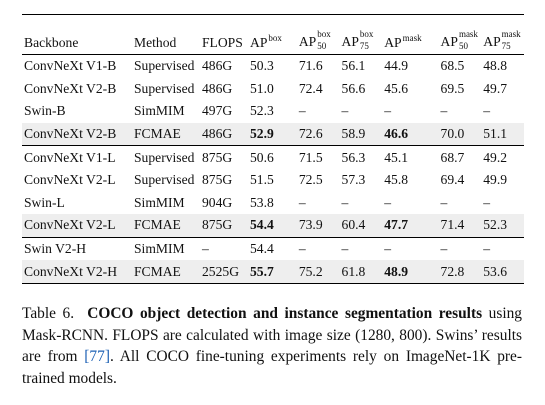 The image size is (545, 405). What do you see at coordinates (502, 272) in the screenshot?
I see `cell-ap-mask-75: 53.6` at bounding box center [502, 272].